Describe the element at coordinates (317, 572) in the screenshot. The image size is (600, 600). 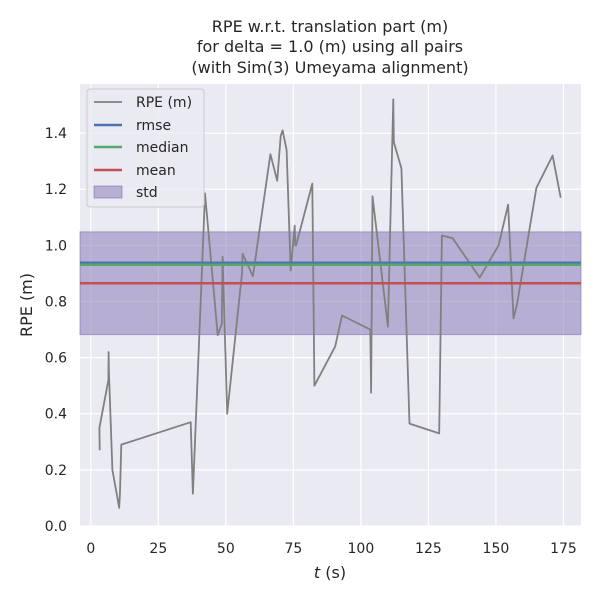
I see `x-axis-label-var: t` at that location.